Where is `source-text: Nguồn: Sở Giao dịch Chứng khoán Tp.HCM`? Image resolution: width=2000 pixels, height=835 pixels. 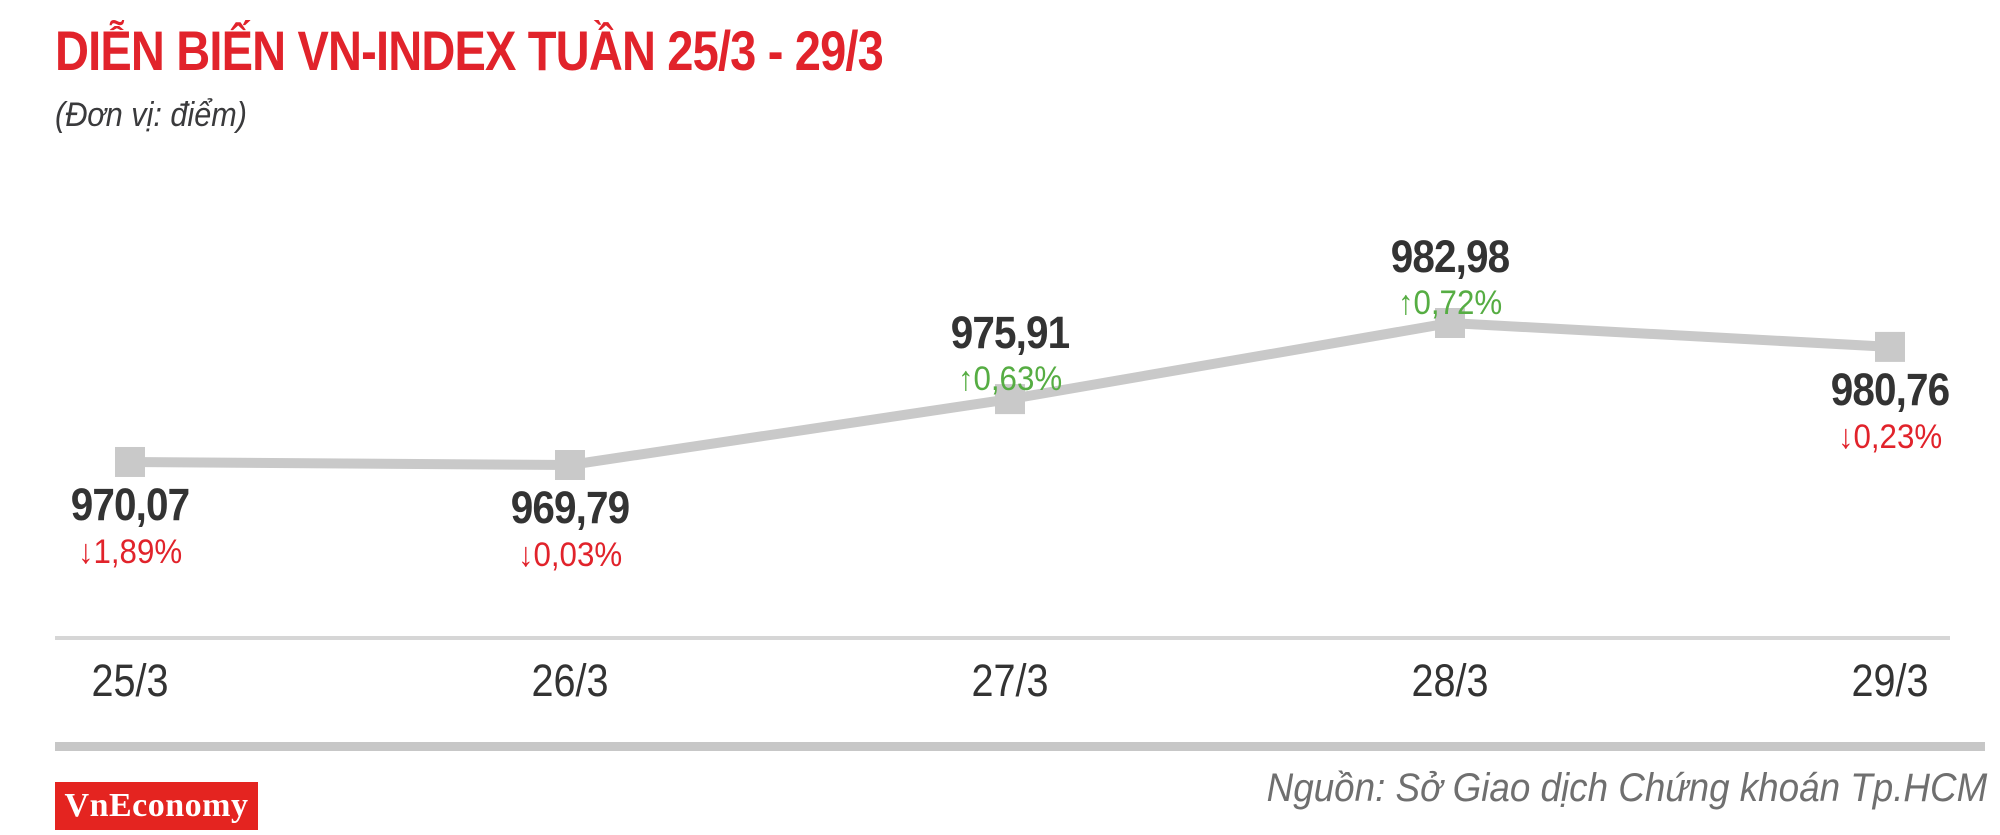
source-text: Nguồn: Sở Giao dịch Chứng khoán Tp.HCM is located at coordinates (1626, 788).